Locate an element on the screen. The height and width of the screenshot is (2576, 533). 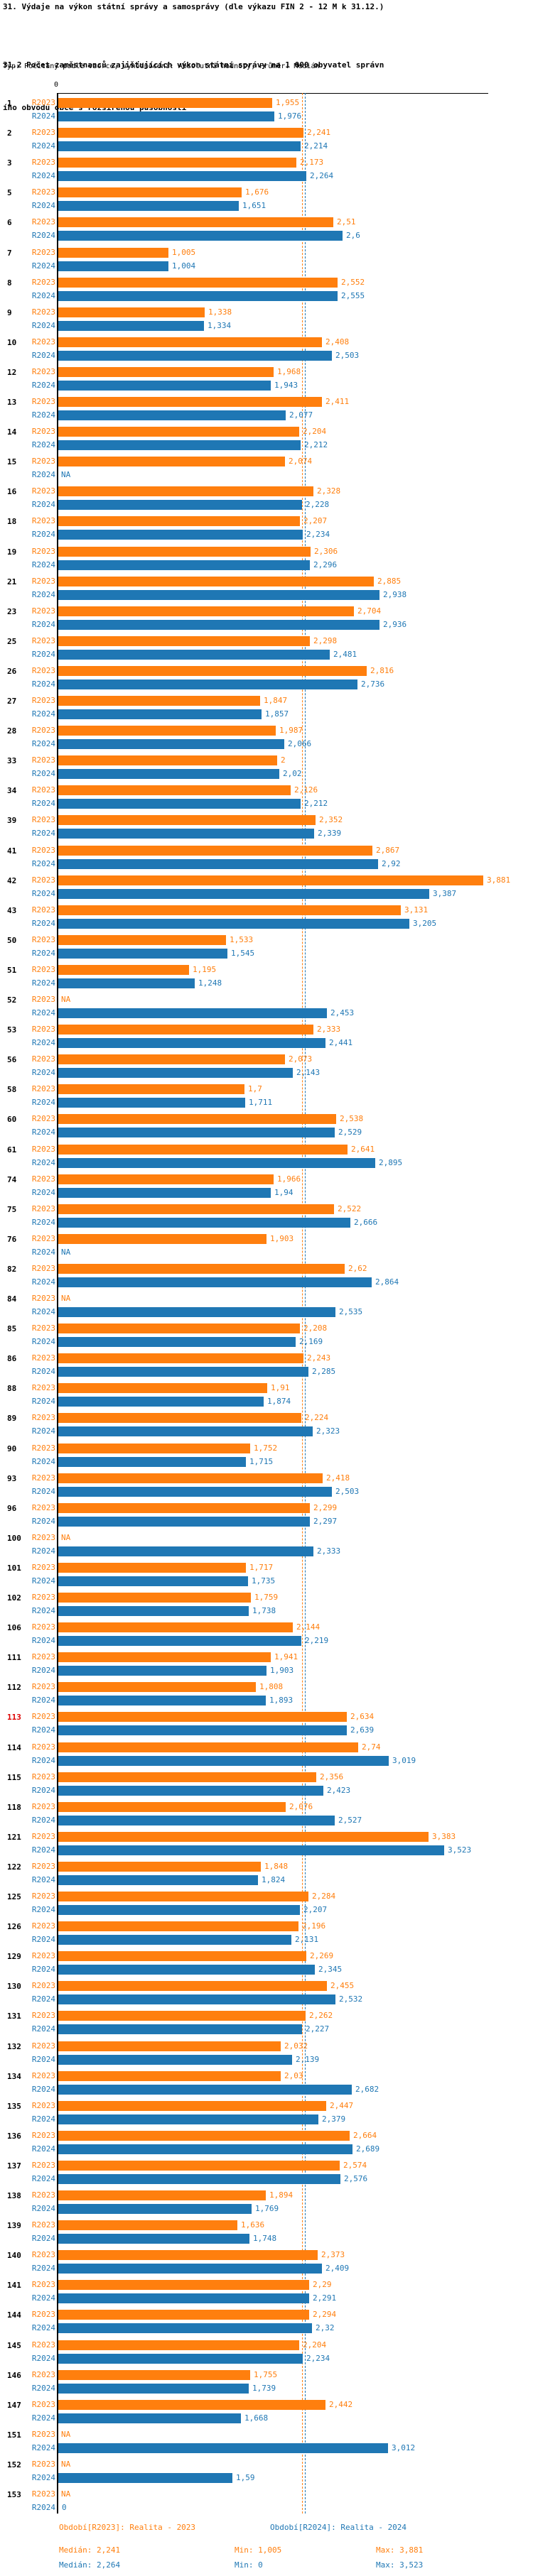
value-label-r2024: 1,739 is located at coordinates (264, 2388).